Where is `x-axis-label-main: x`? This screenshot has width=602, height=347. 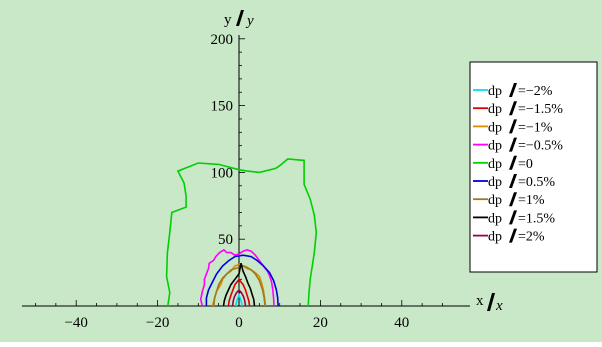 x-axis-label-main: x is located at coordinates (480, 301).